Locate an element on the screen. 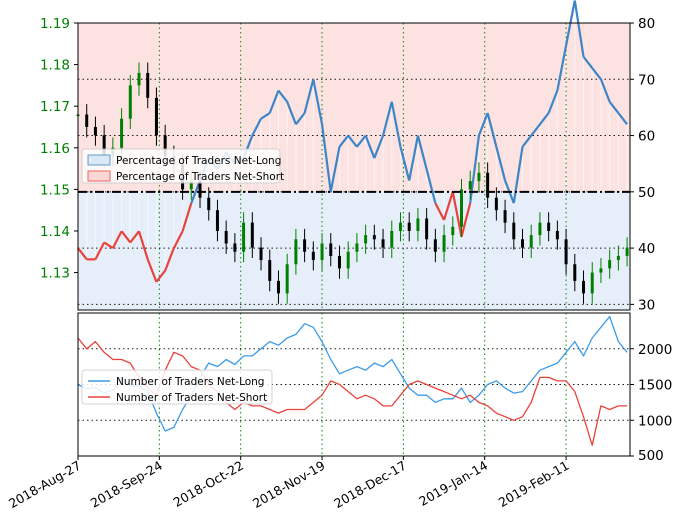 The height and width of the screenshot is (518, 679). bottom-legend-box is located at coordinates (177, 387).